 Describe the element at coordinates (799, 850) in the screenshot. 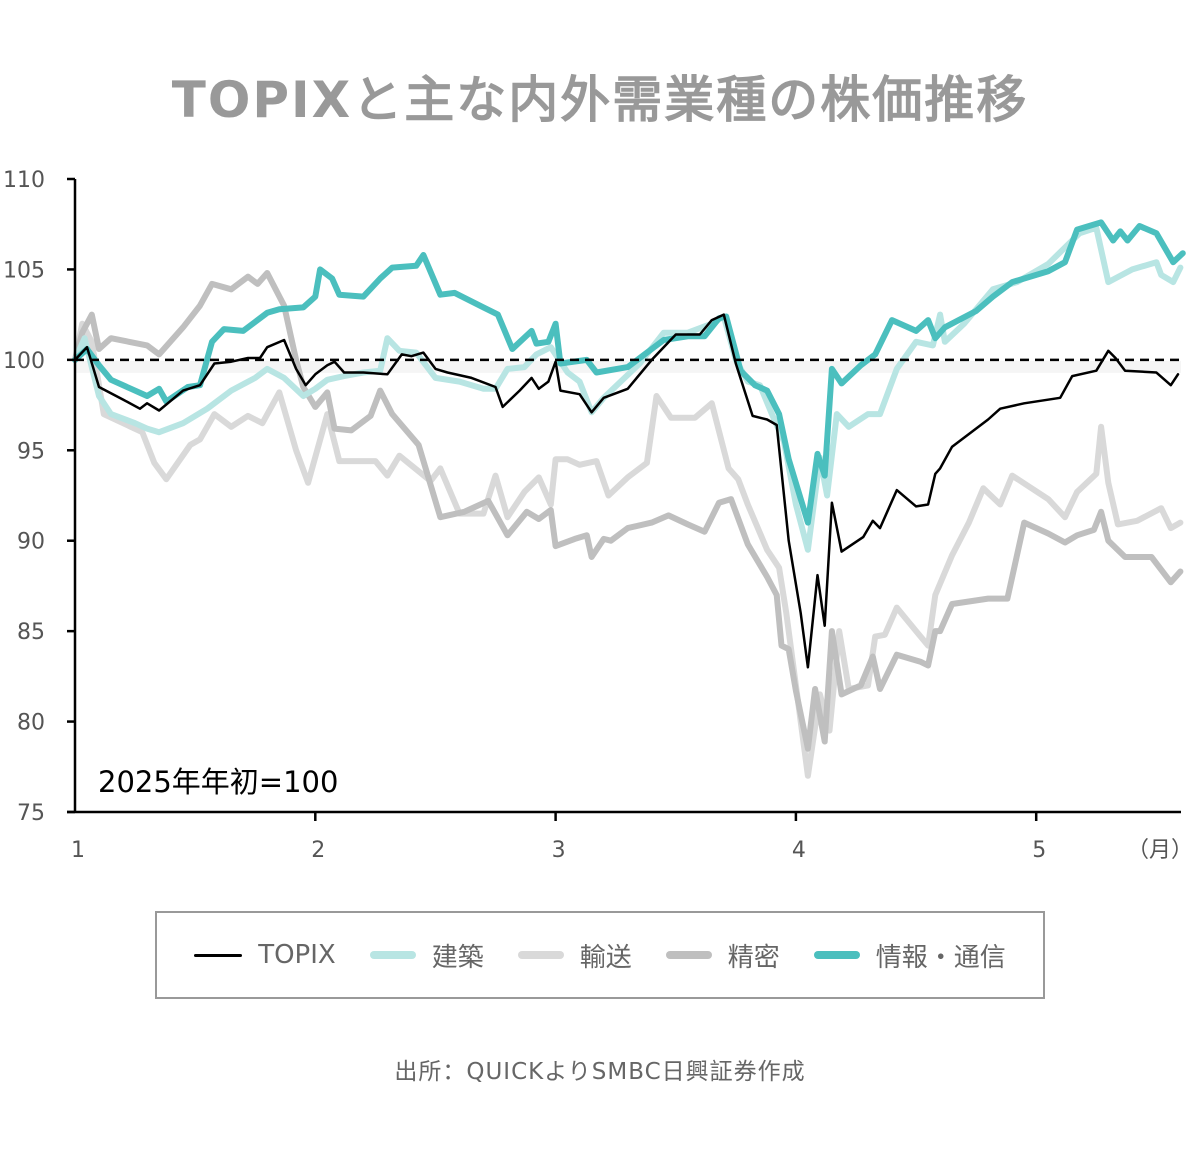

I see `x-tick-label: 4` at that location.